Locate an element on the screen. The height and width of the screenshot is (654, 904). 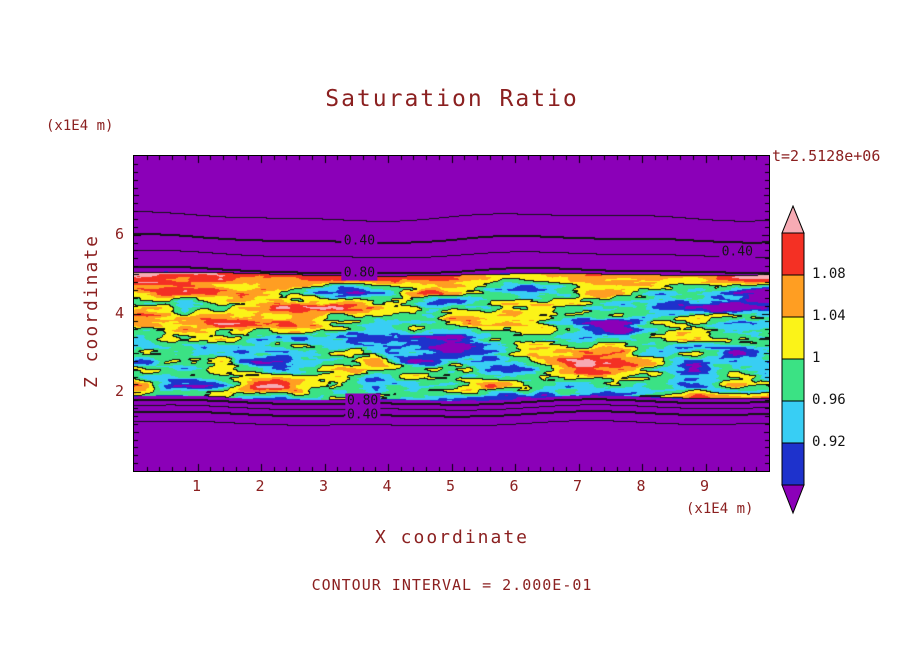
colorbar-arrow-down-icon is located at coordinates (793, 499).